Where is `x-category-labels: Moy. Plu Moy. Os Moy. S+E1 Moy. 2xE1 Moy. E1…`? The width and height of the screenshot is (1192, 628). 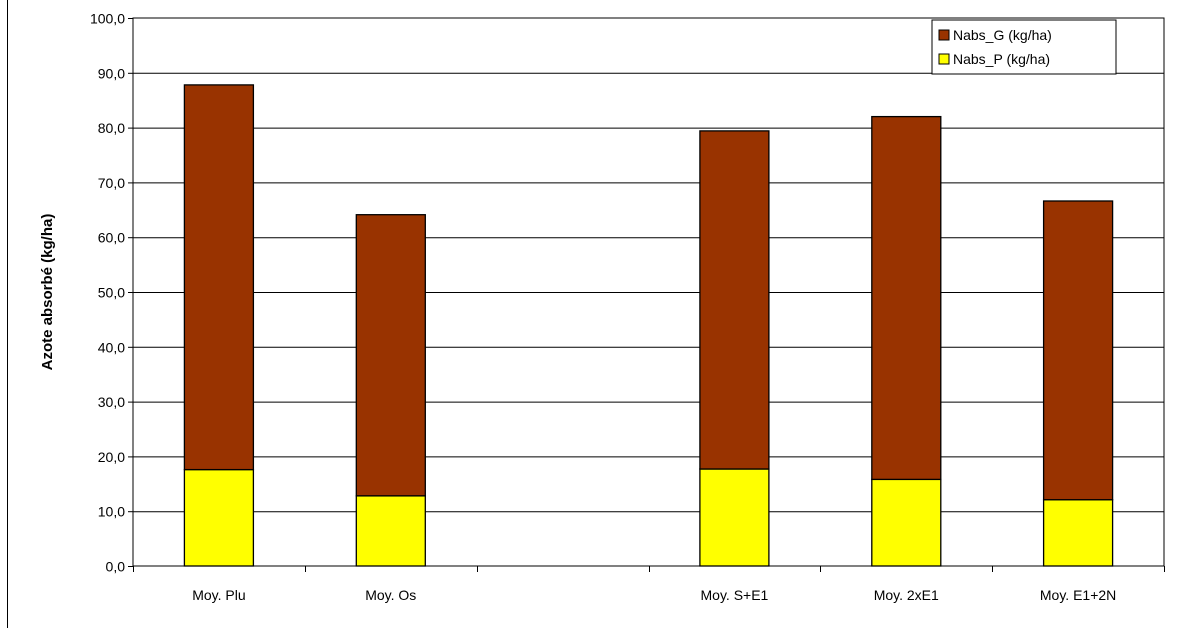 x-category-labels: Moy. Plu Moy. Os Moy. S+E1 Moy. 2xE1 Moy. E1… is located at coordinates (654, 595).